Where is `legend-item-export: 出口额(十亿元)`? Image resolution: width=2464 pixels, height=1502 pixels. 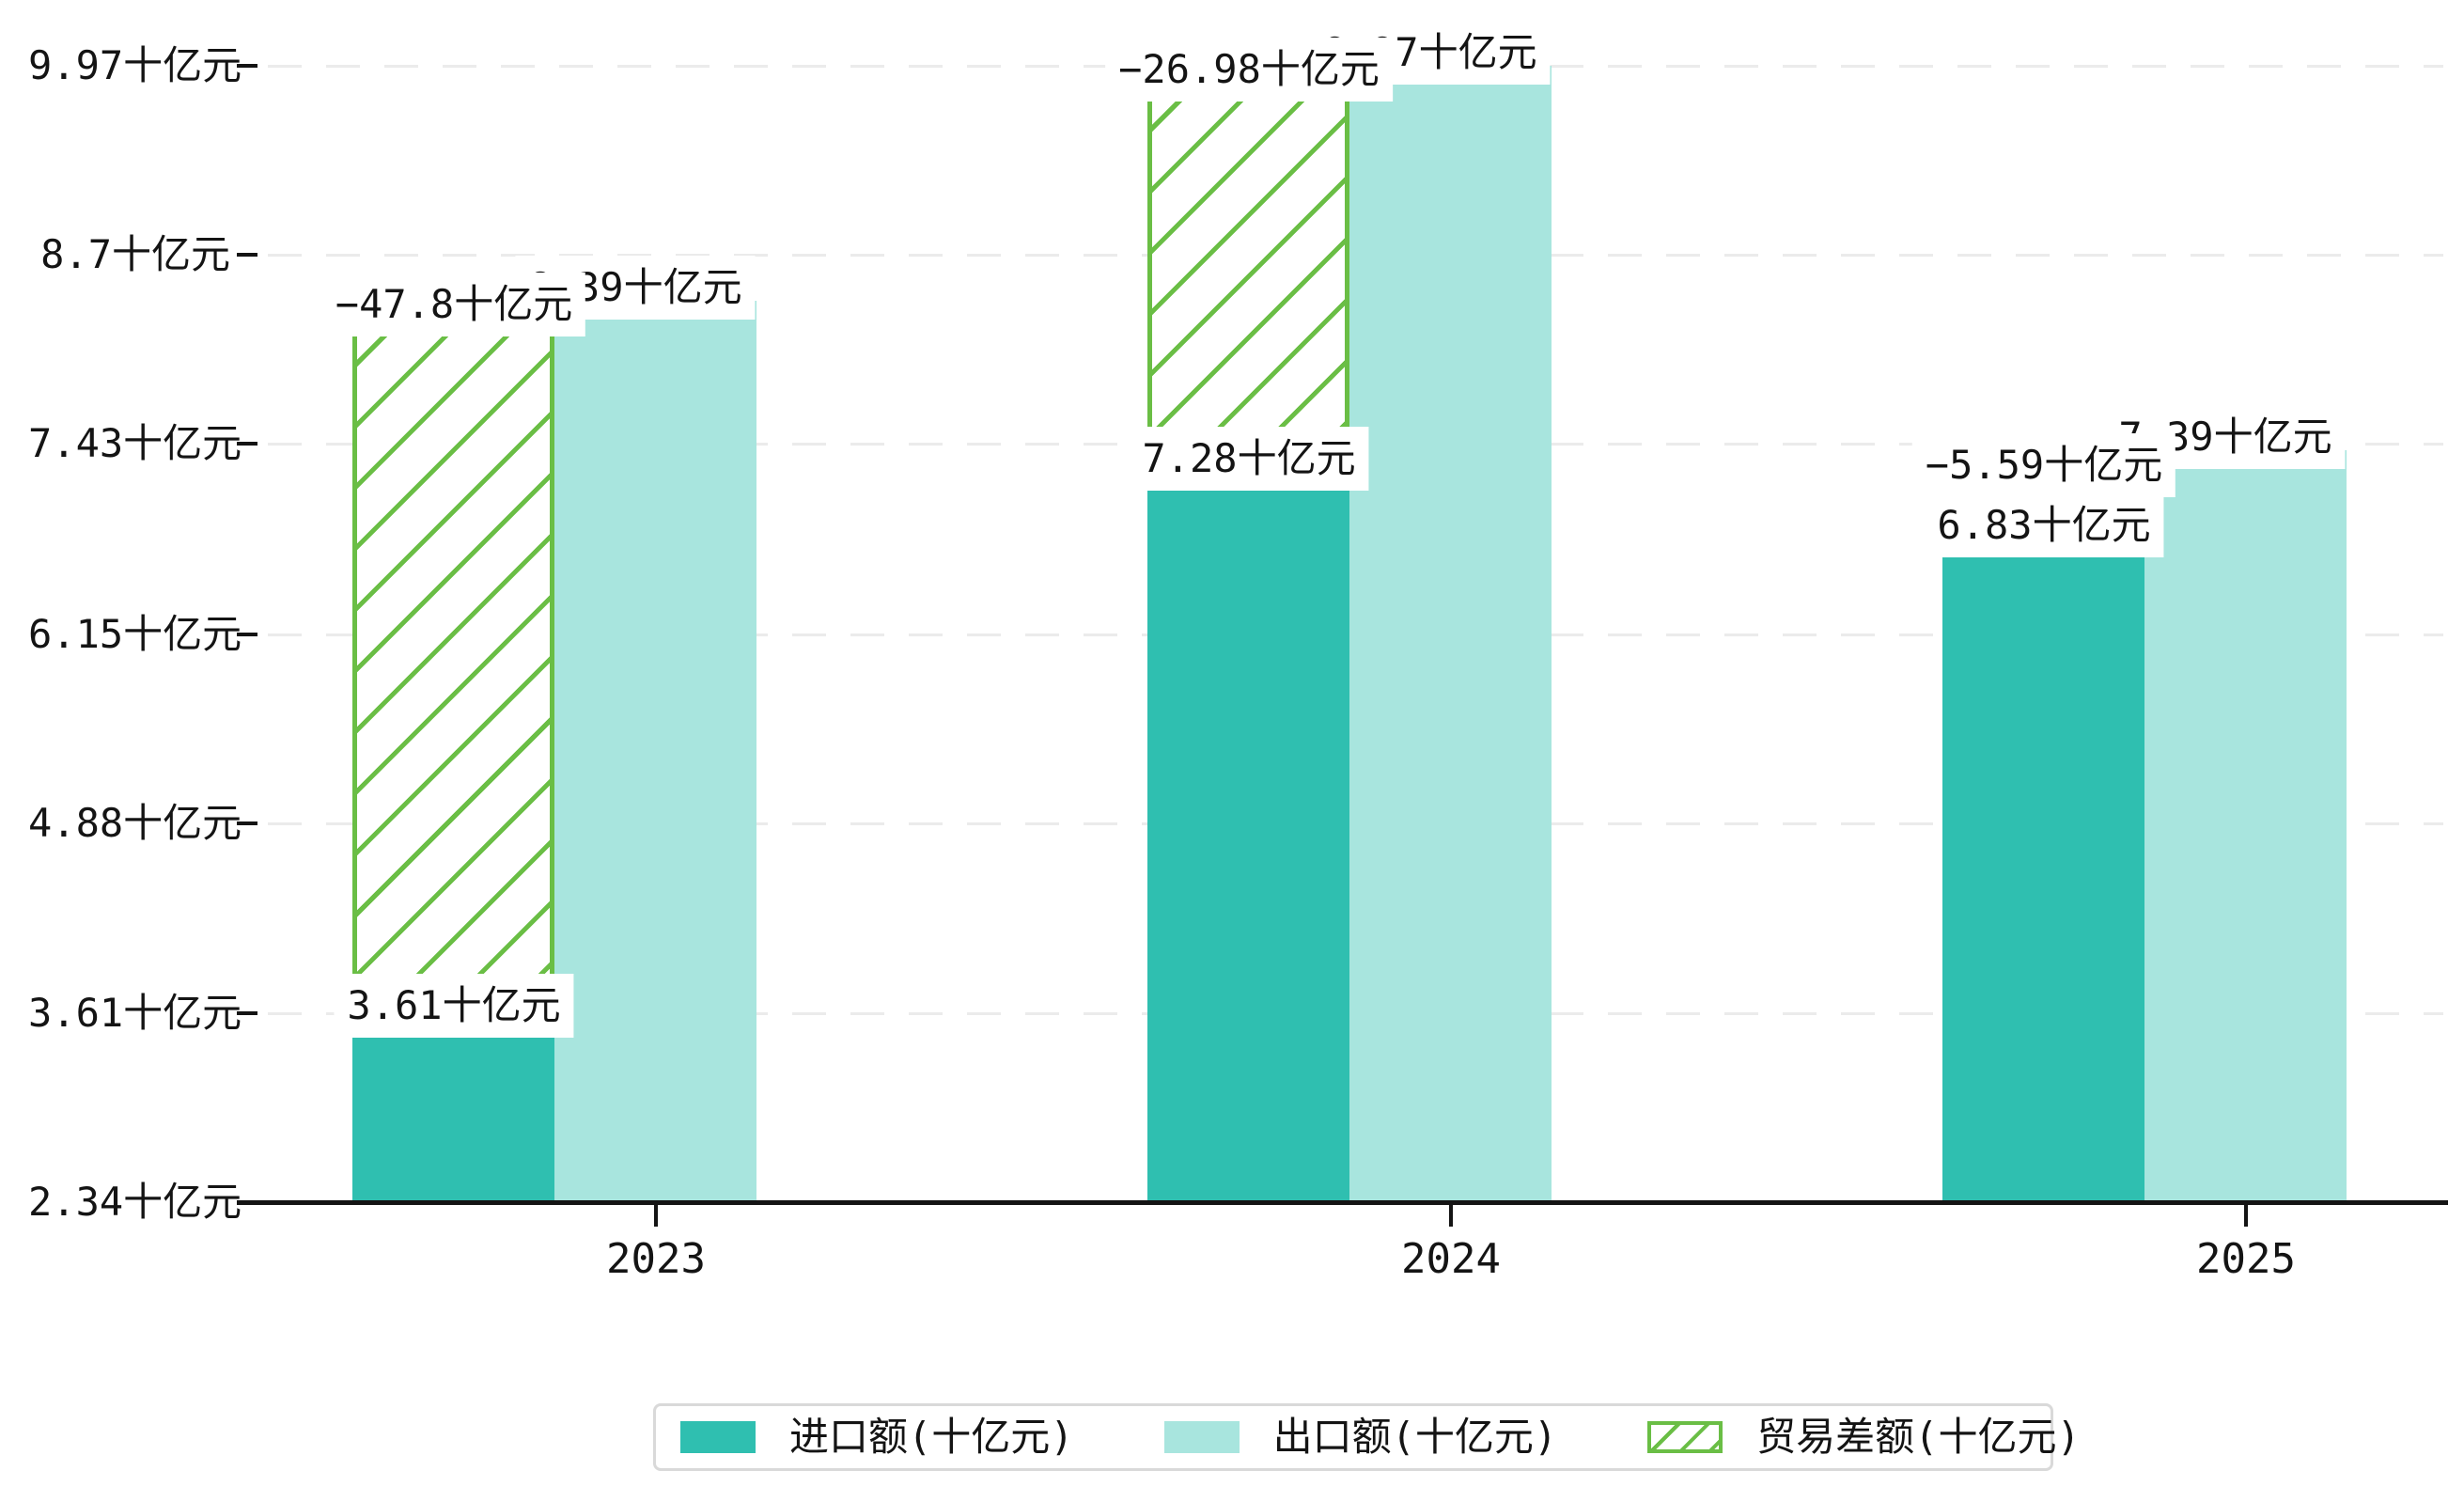
legend-item-export: 出口额(十亿元) is located at coordinates (1360, 1437).